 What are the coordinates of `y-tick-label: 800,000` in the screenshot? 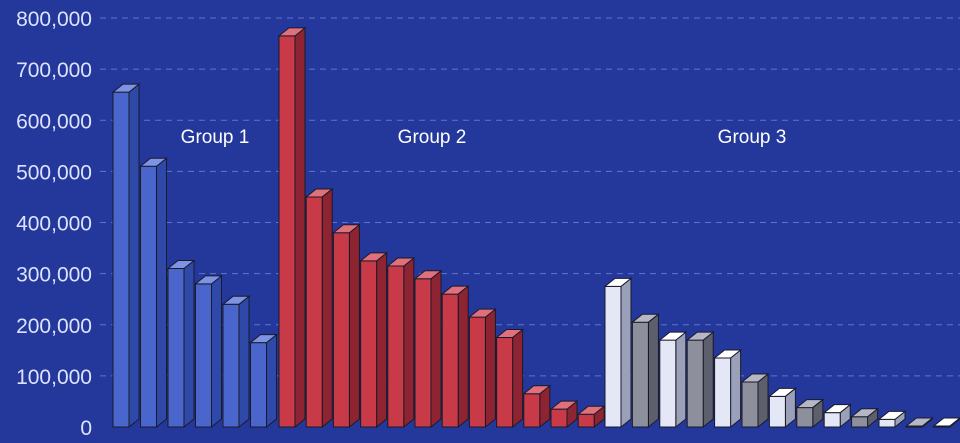 It's located at (54, 19).